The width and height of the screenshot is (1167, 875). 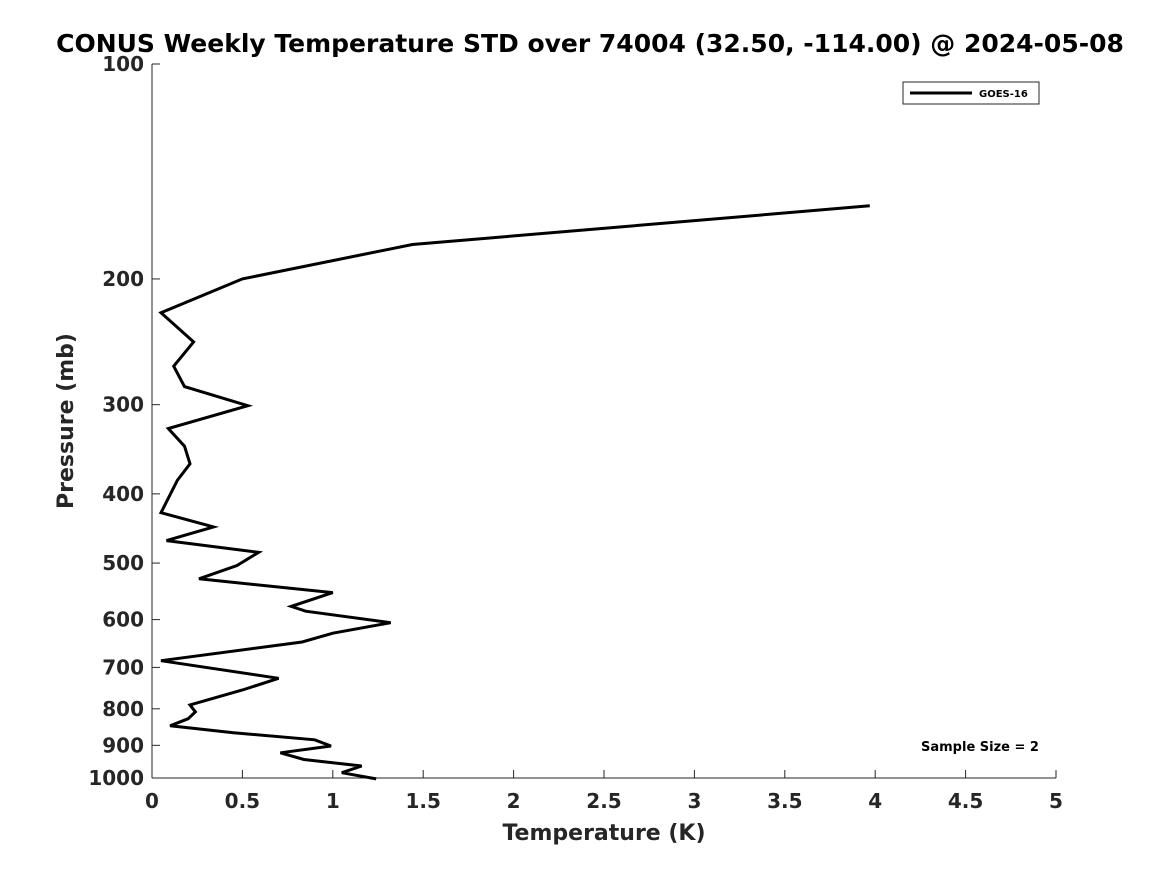 I want to click on x-tick-label: 1, so click(x=333, y=801).